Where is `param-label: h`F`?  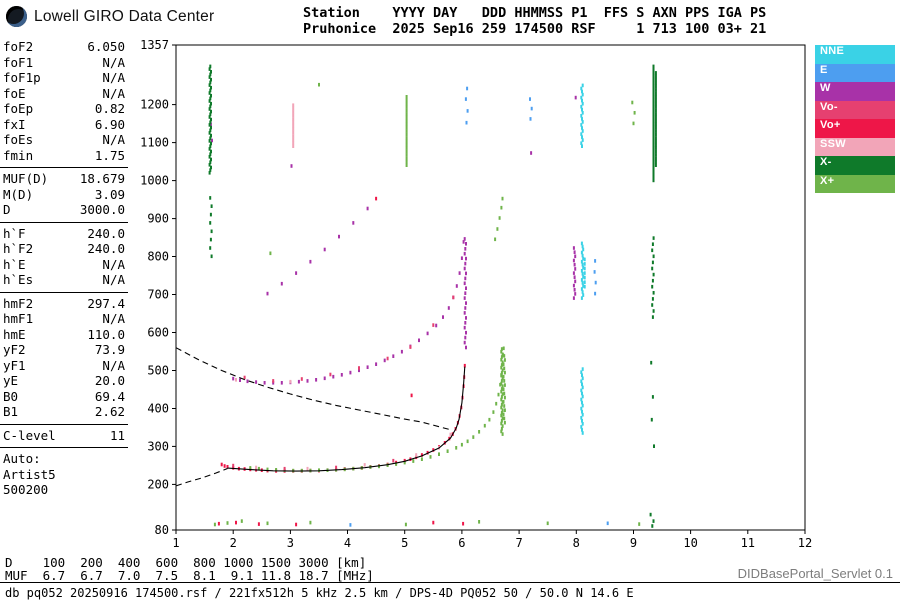 param-label: h`F is located at coordinates (14, 233).